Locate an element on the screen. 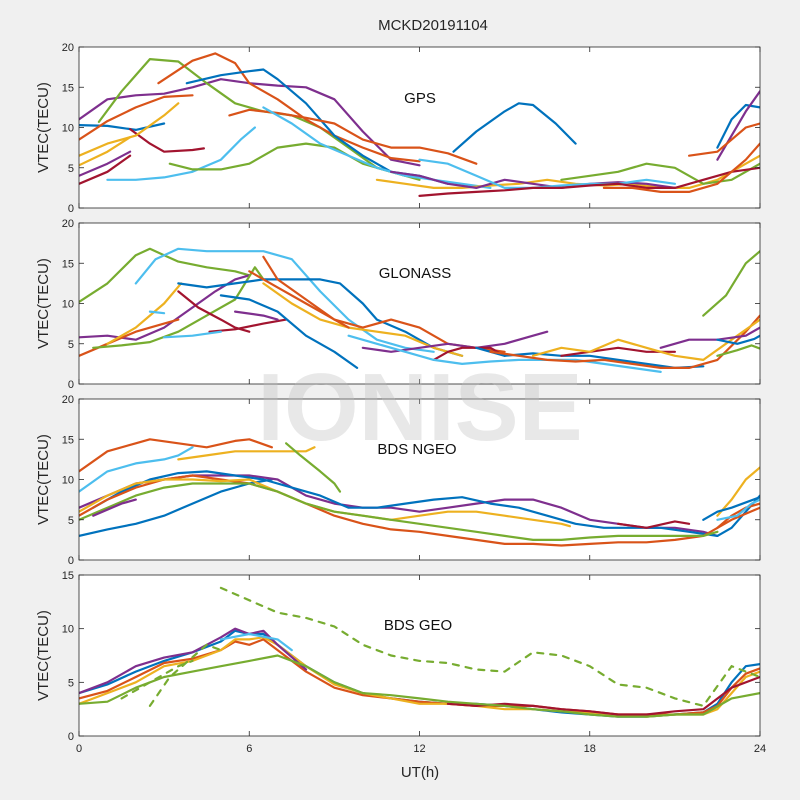  x-tick-label: 0 is located at coordinates (79, 749).